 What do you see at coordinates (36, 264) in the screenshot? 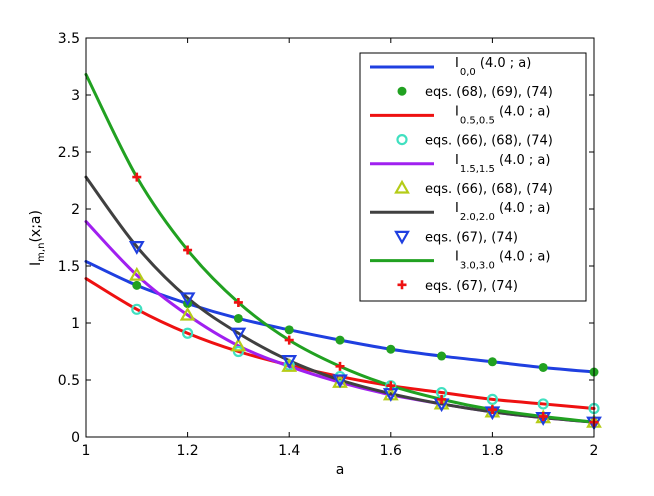
I see `y-axis-label-base: I` at bounding box center [36, 264].